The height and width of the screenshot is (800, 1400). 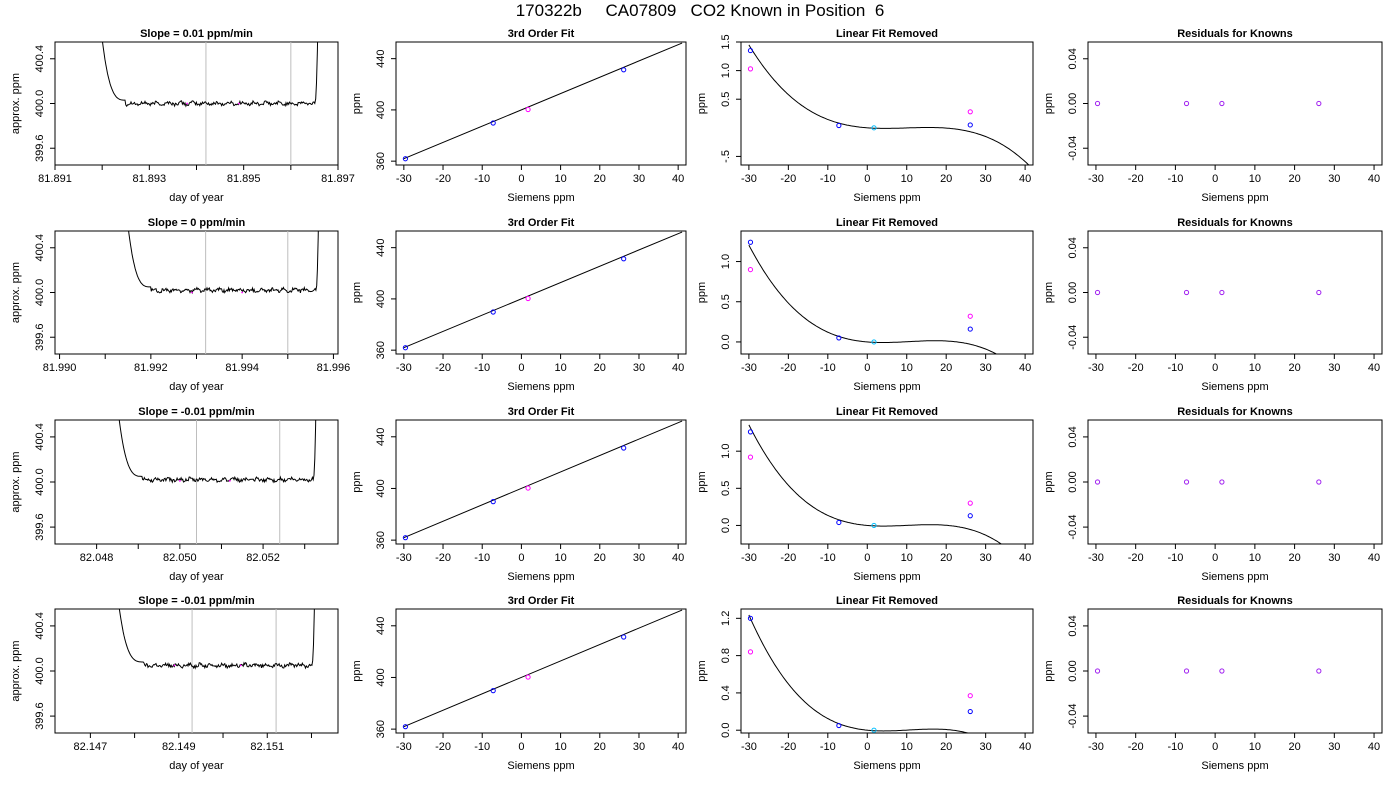 What do you see at coordinates (40, 527) in the screenshot?
I see `y-tick-label: 399.6` at bounding box center [40, 527].